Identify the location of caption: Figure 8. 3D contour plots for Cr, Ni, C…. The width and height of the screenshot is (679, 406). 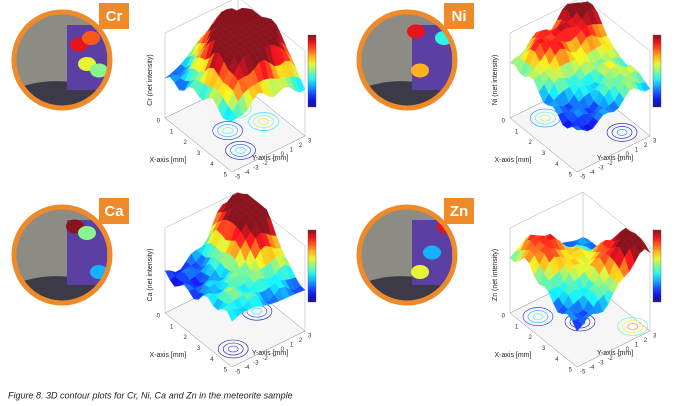
(150, 395).